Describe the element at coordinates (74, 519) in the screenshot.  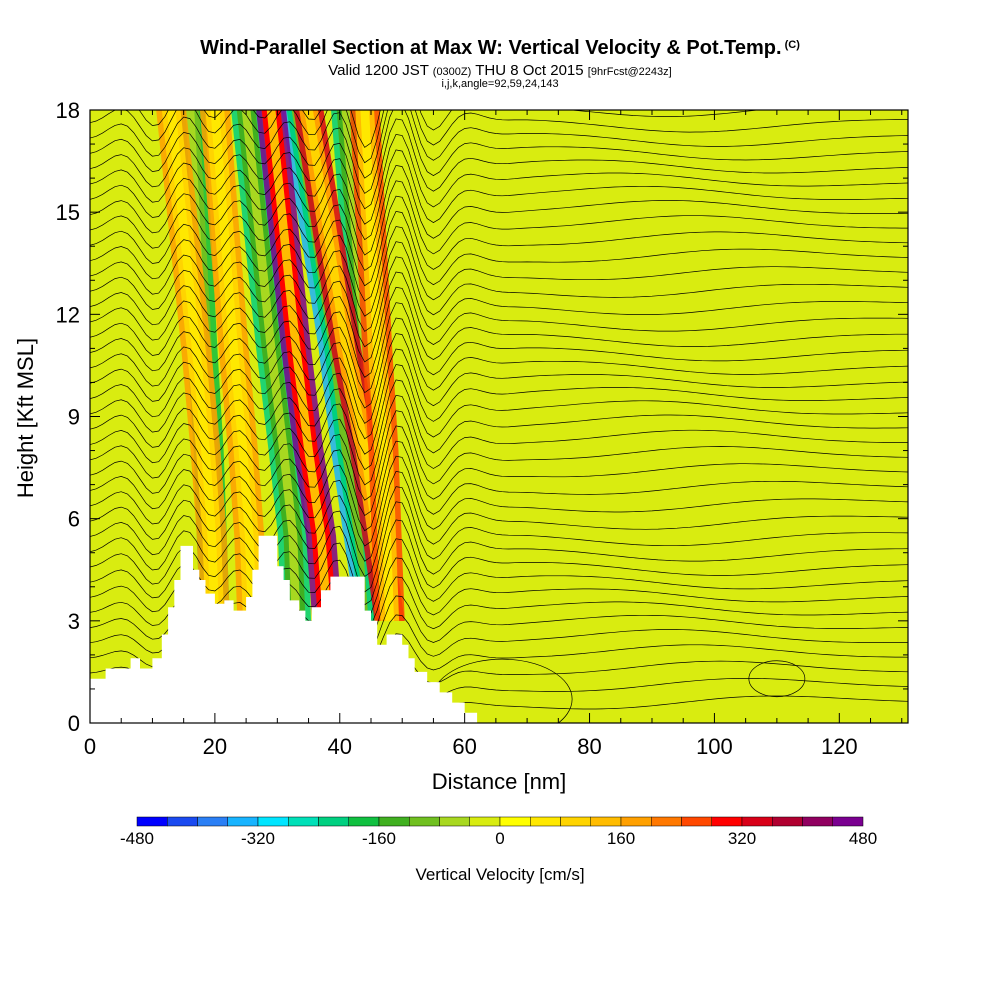
I see `y-tick-label: 6` at that location.